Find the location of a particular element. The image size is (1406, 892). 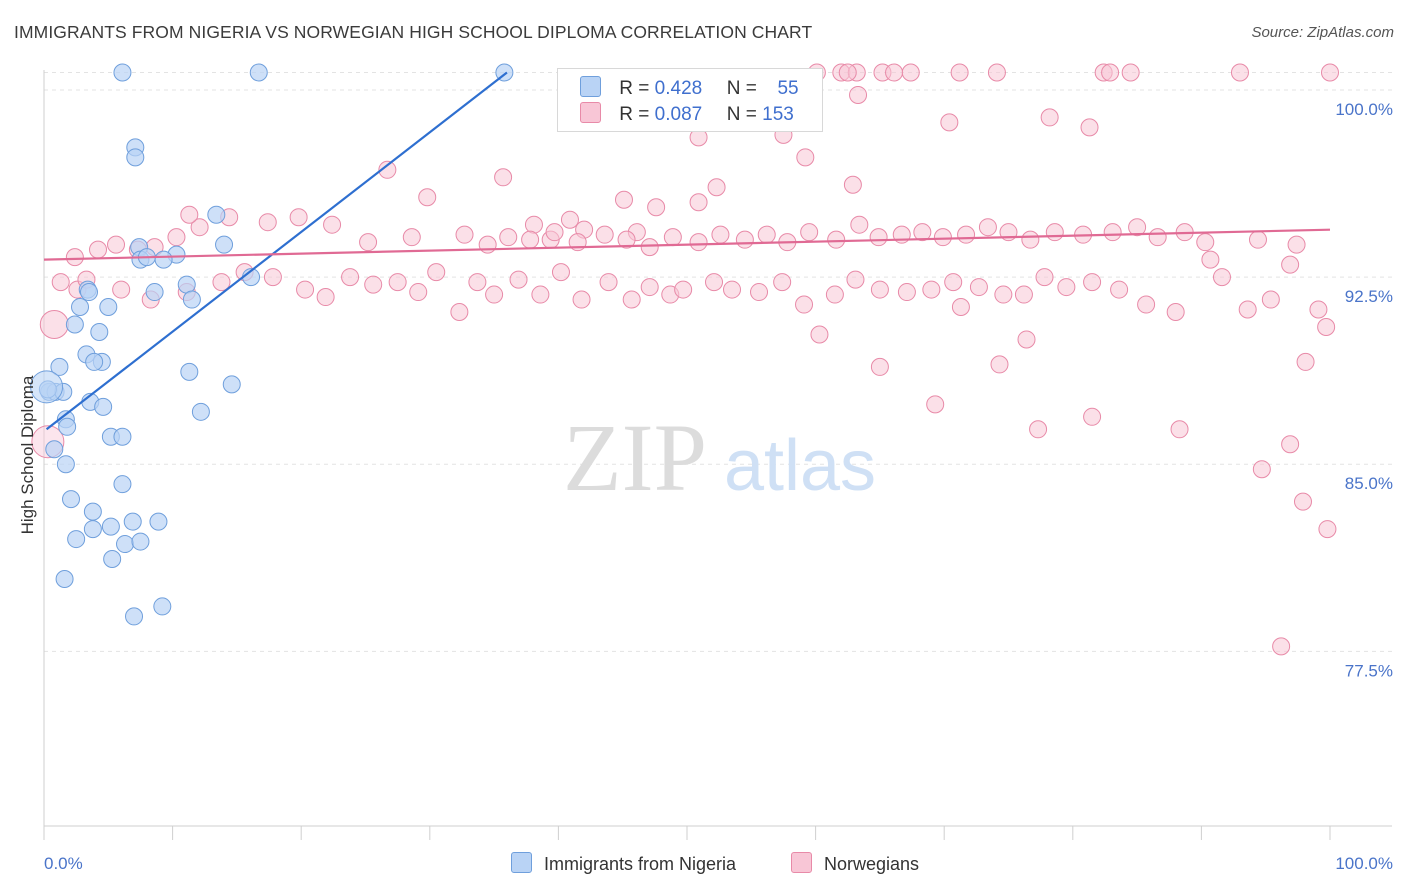

x-tick-label: 100.0% is located at coordinates (1364, 863).